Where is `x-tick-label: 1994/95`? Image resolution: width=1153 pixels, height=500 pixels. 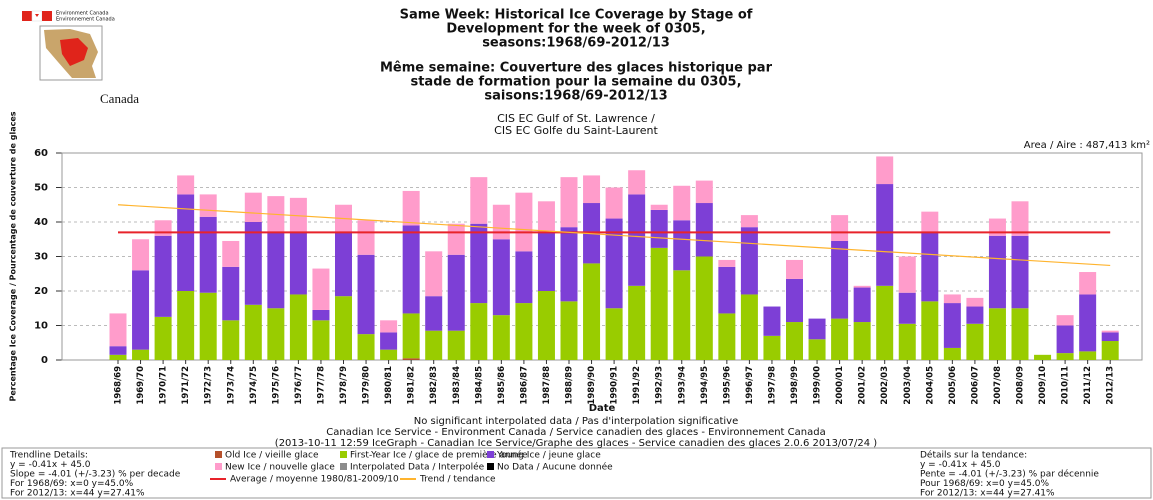
x-tick-label: 1994/95 is located at coordinates (705, 385).